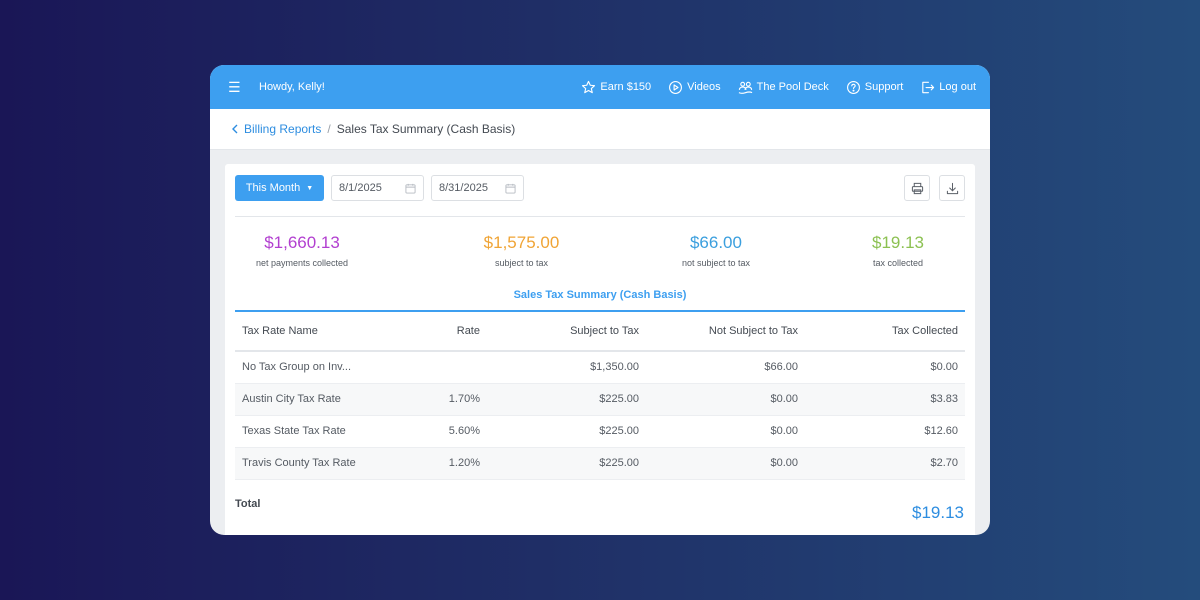 This screenshot has height=600, width=1200. I want to click on caret-down-icon: ▼, so click(310, 188).